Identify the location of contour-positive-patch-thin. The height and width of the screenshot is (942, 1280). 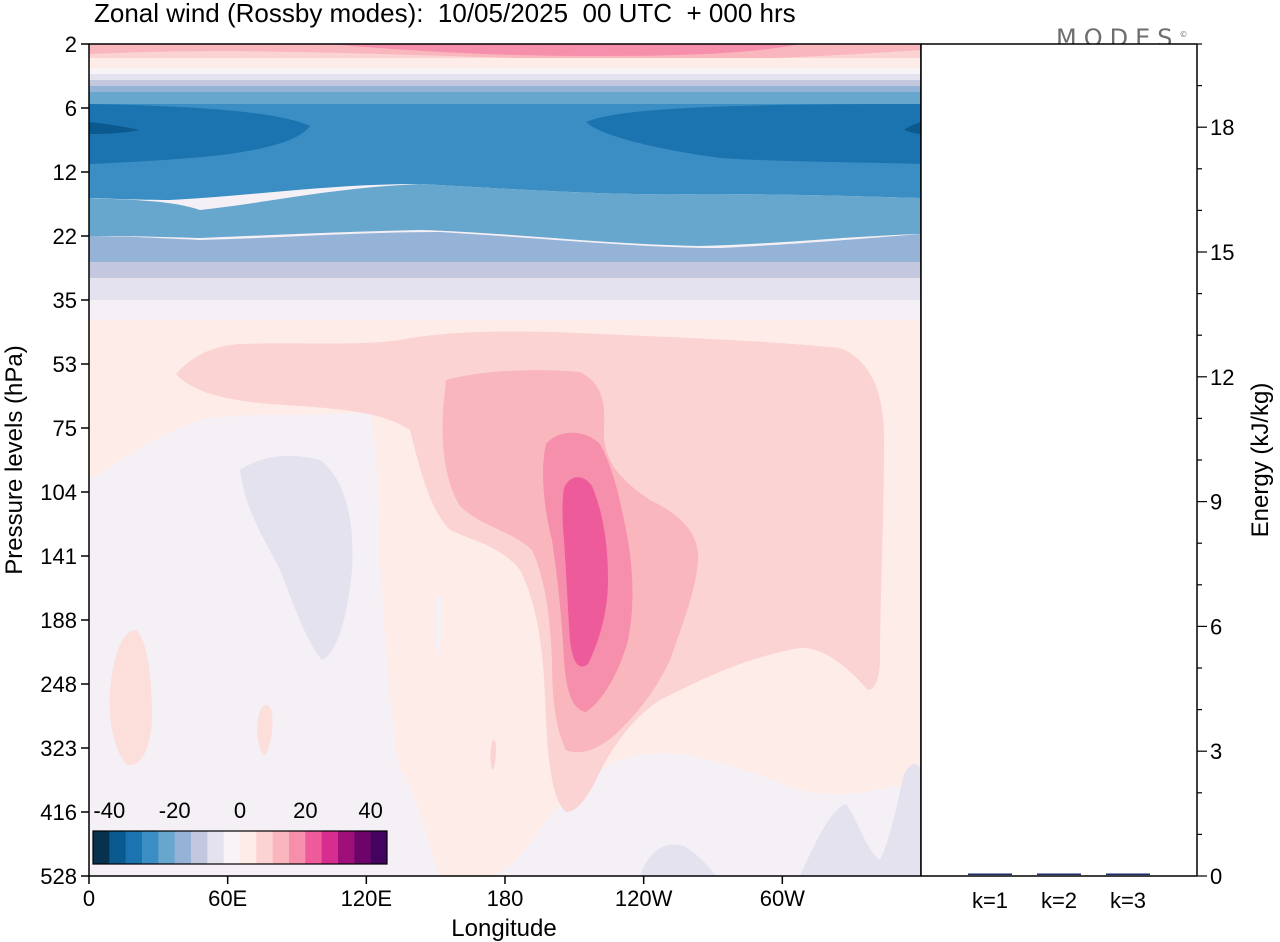
(493, 755).